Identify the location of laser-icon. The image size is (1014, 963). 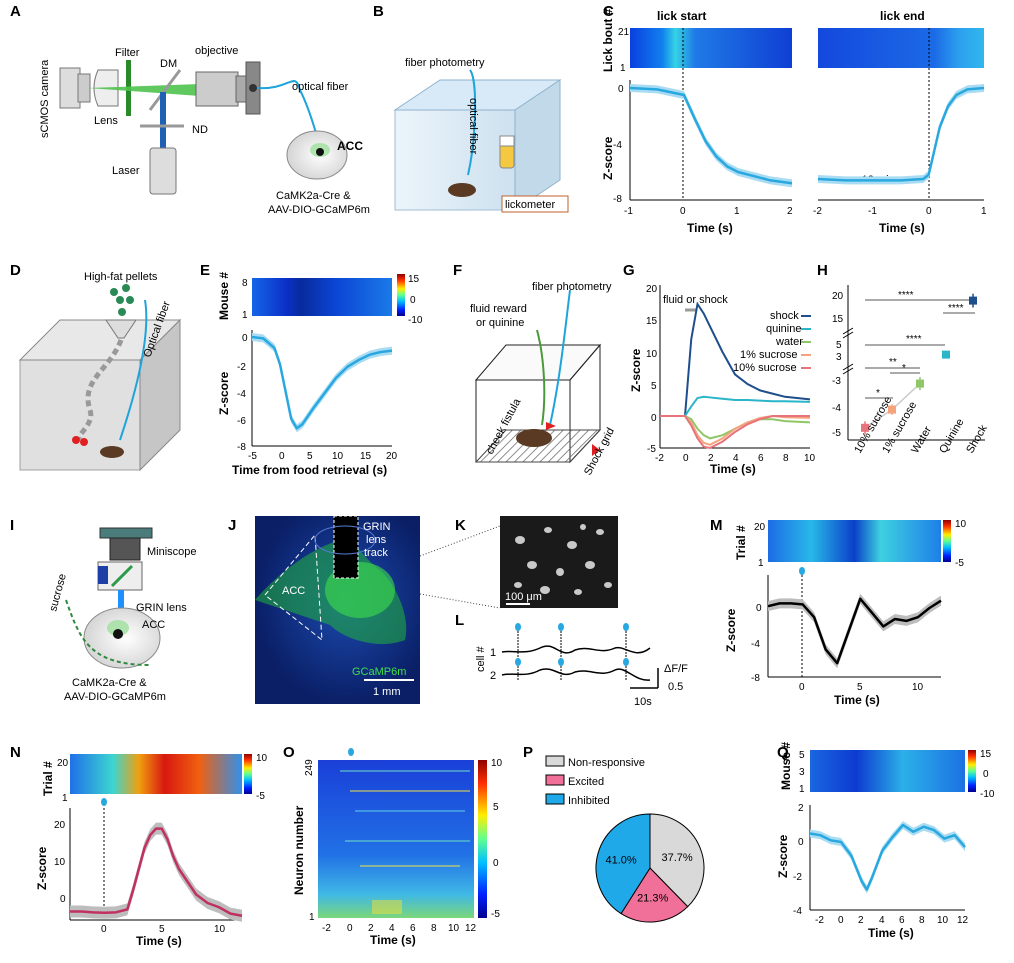
(163, 171).